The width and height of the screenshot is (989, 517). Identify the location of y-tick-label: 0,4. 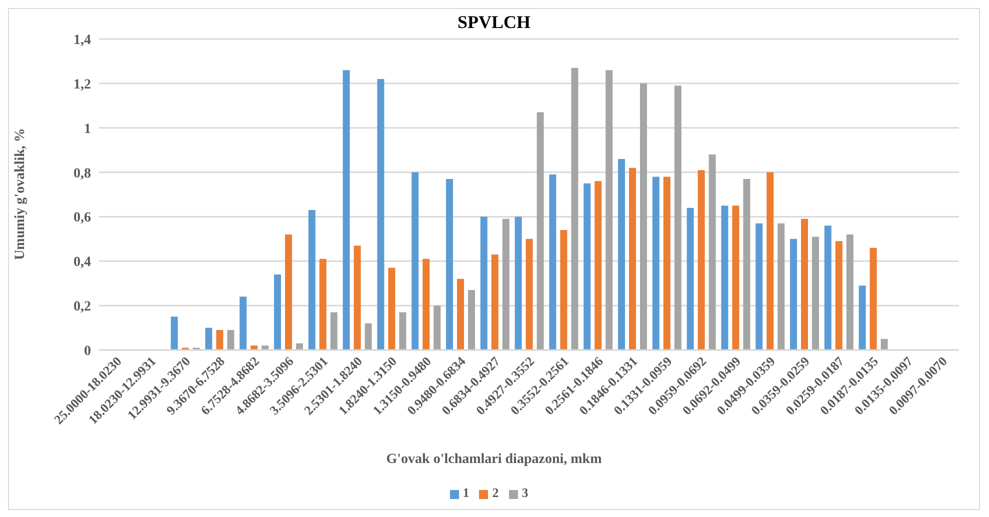
(82, 262).